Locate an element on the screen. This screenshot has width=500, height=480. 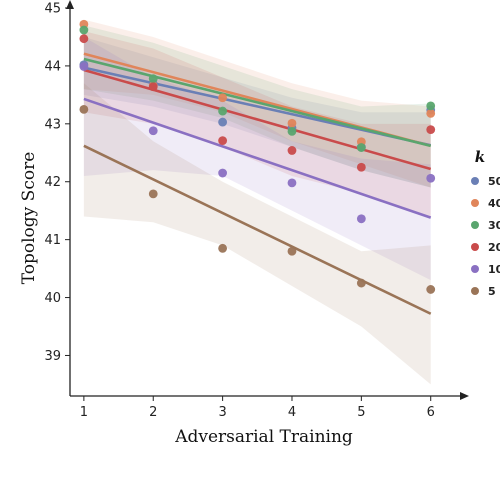
point-k5-x2 is located at coordinates (153, 194).